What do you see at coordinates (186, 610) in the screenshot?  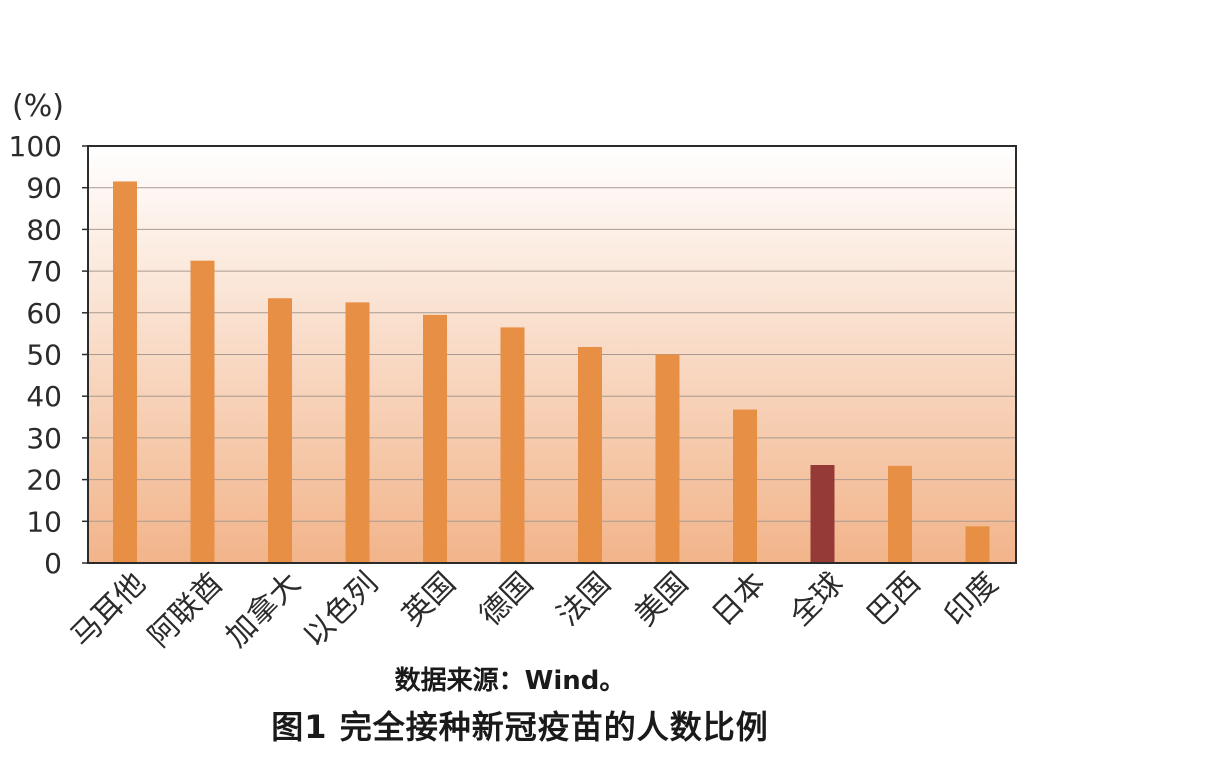 I see `x-category-label: 阿联酋` at bounding box center [186, 610].